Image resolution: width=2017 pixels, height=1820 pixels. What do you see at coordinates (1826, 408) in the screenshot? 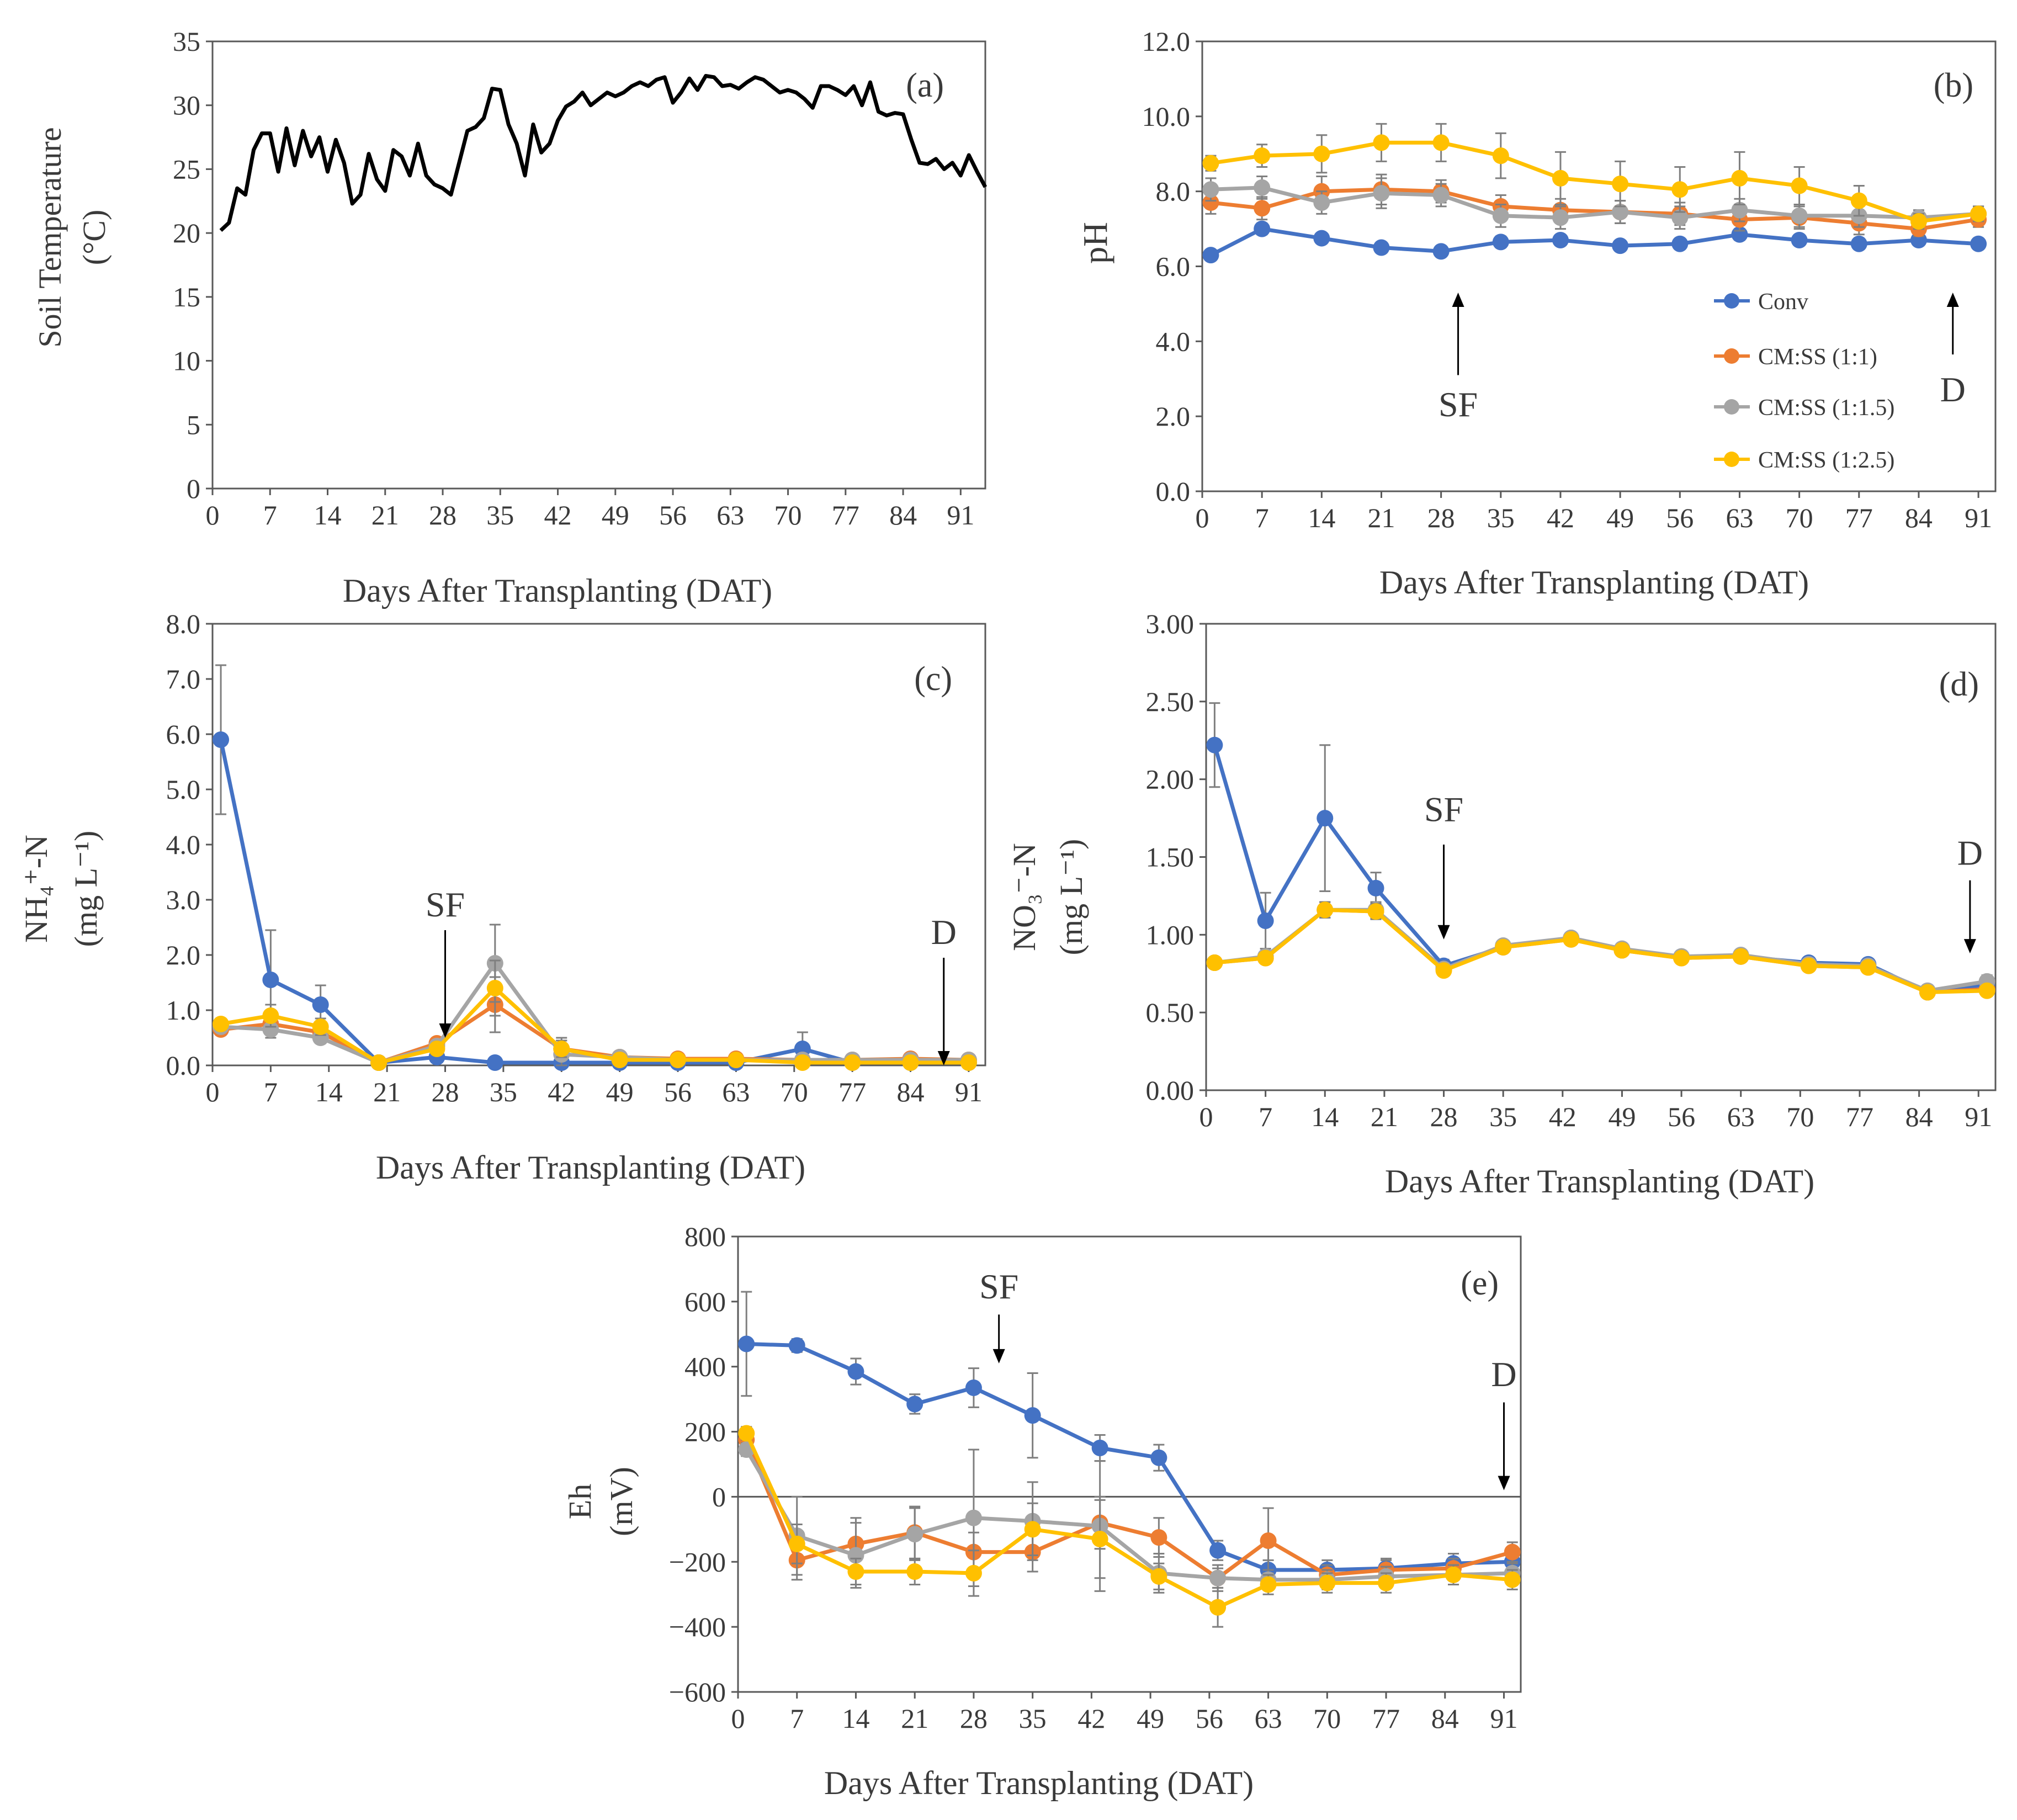
I see `legend-label-cmss-1-1-5: CM:SS (1:1.5)` at bounding box center [1826, 408].